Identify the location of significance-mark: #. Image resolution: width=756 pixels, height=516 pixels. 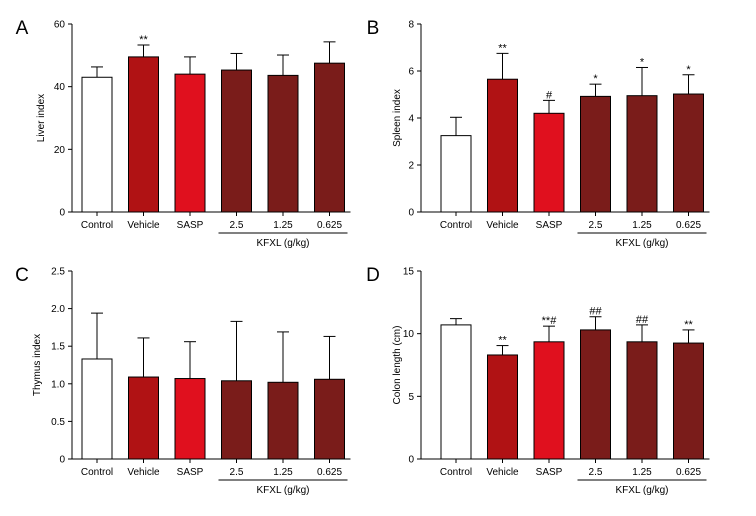
(549, 95).